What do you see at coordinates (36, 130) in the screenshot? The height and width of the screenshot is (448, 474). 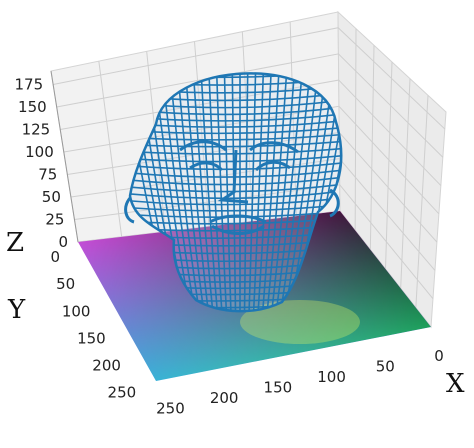 I see `z-tick-label: 125` at bounding box center [36, 130].